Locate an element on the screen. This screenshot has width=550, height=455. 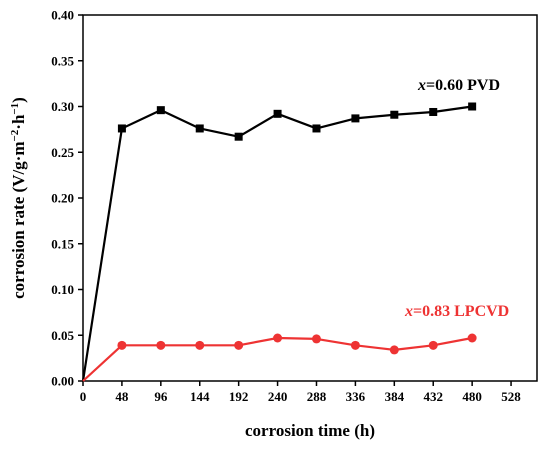
y-axis-title-mid: ·h is located at coordinates (18, 122).